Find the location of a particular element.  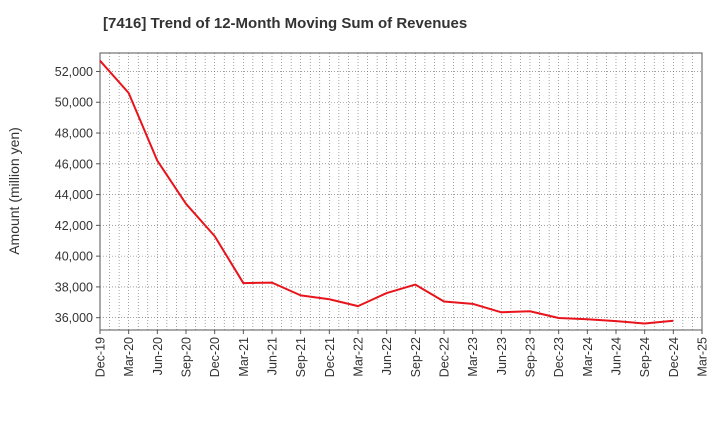

y-tick-label: 48,000 is located at coordinates (74, 134).